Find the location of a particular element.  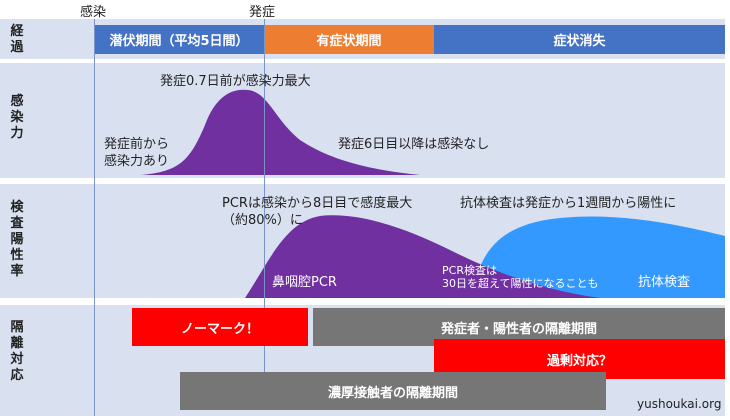

row-label-positivity: 検 査 陽 性 率 is located at coordinates (17, 239).